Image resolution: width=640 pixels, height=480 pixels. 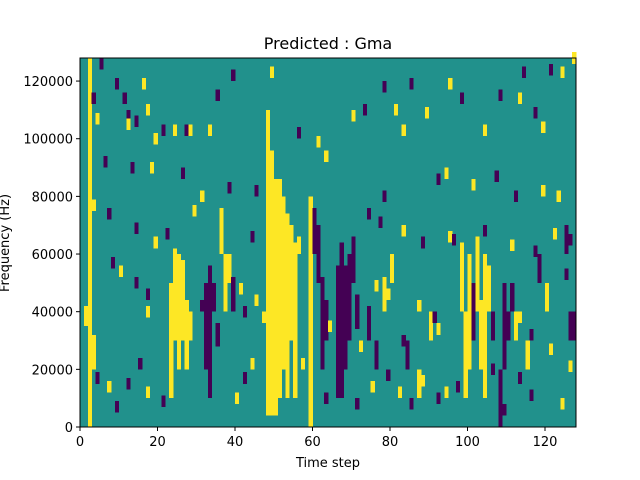 What do you see at coordinates (328, 43) in the screenshot?
I see `chart-title: Predicted : Gma` at bounding box center [328, 43].